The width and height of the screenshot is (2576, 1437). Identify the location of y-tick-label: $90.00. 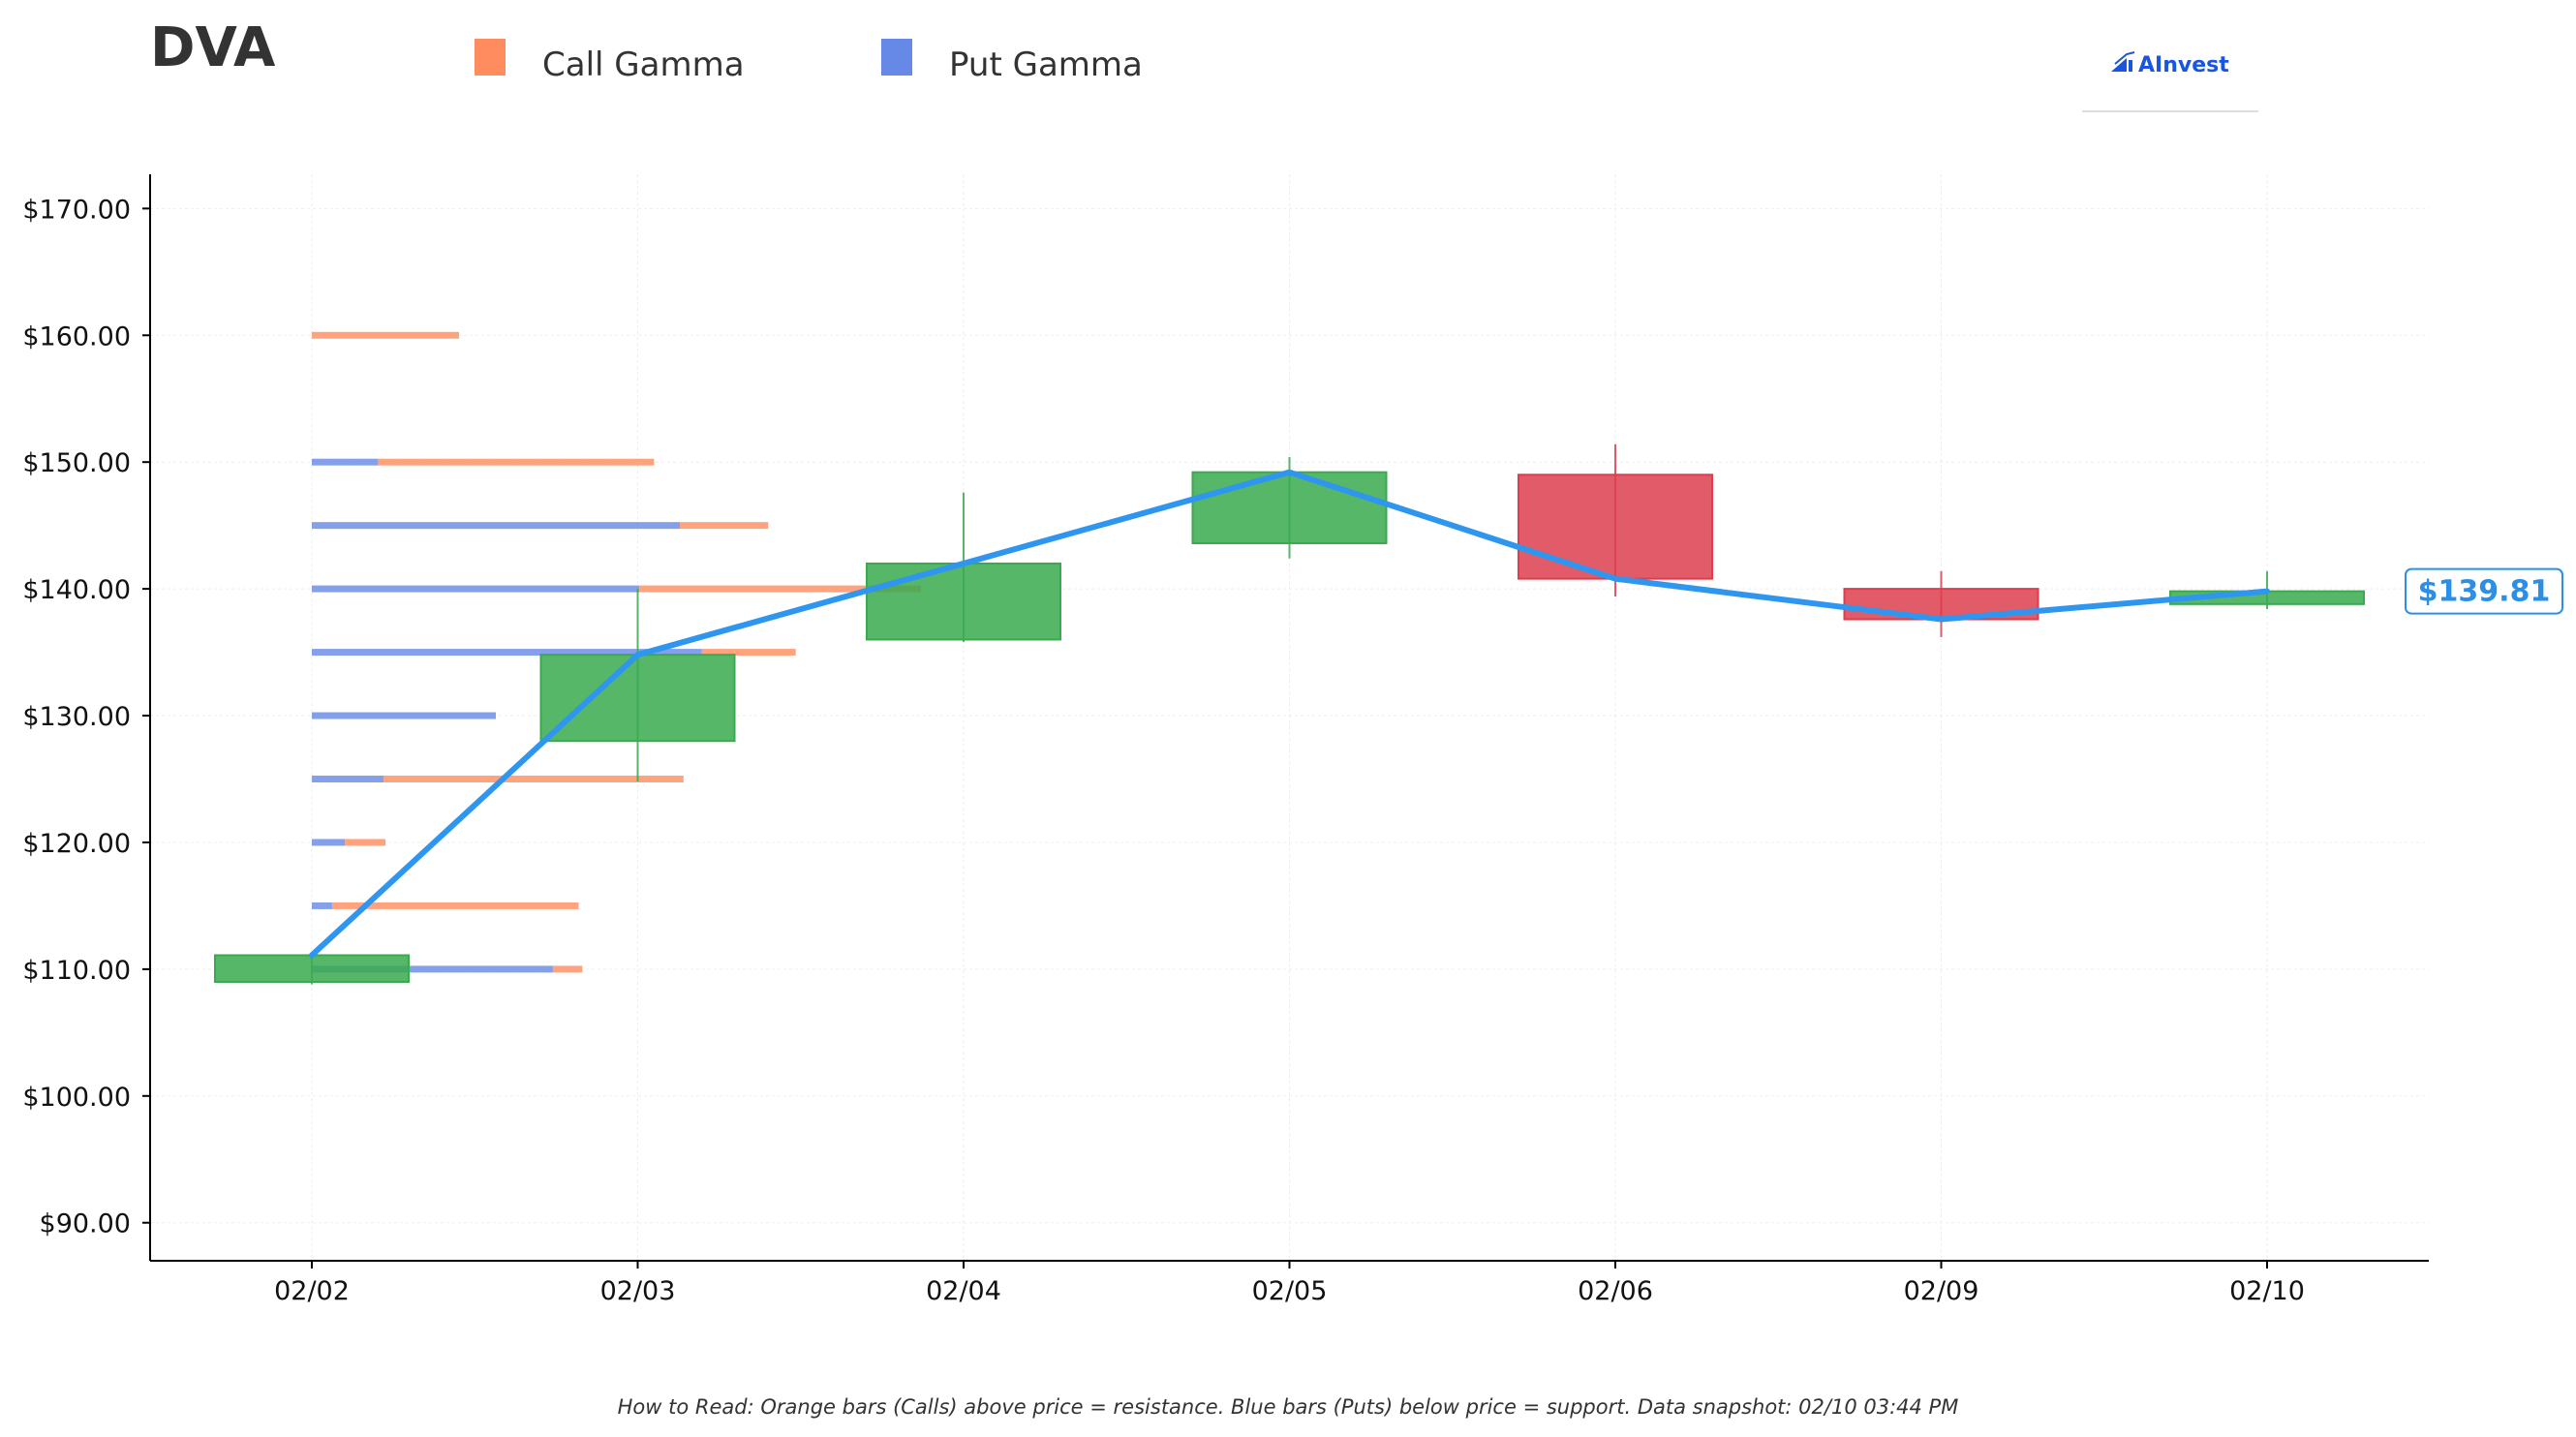
(85, 1224).